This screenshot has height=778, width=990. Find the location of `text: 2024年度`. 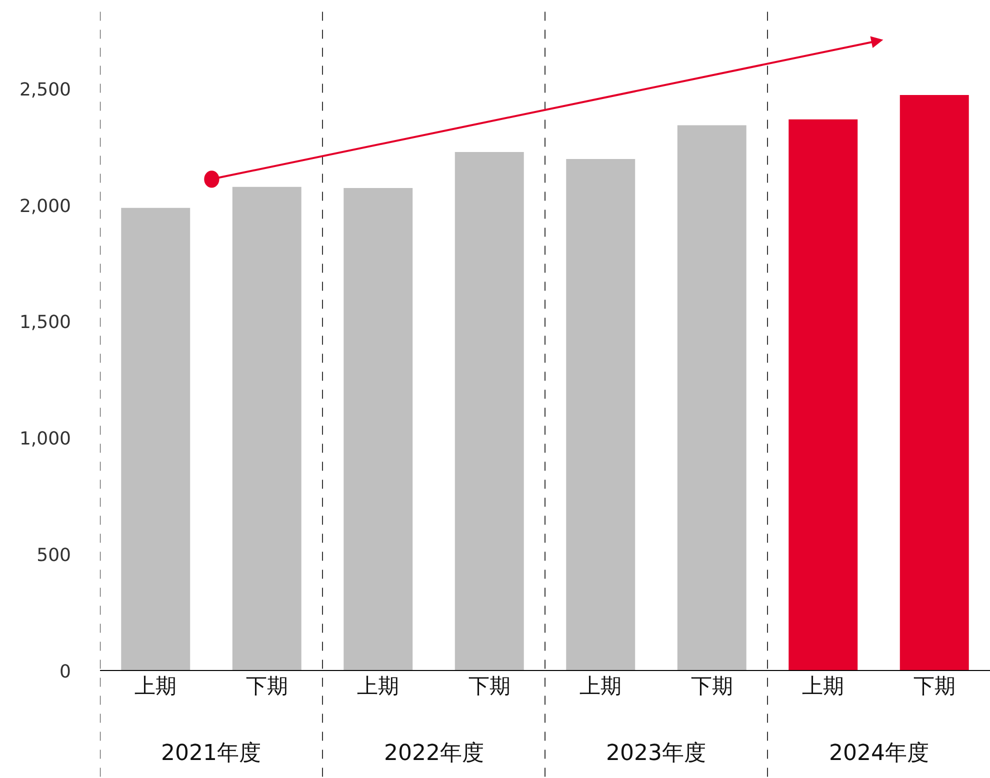

text: 2024年度 is located at coordinates (879, 753).